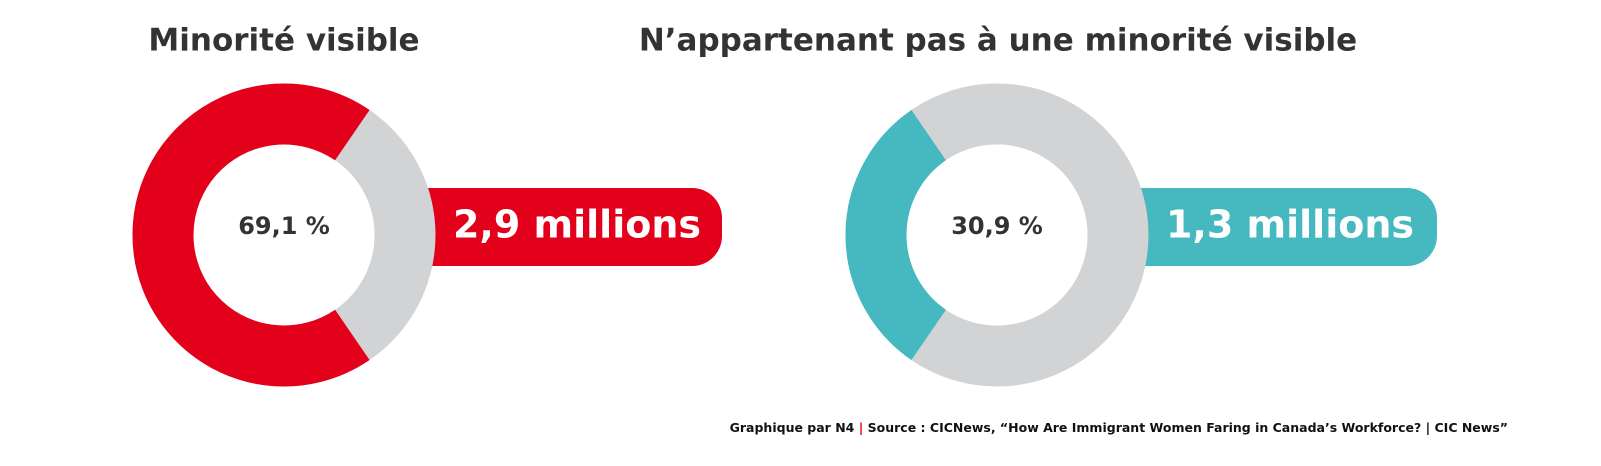 The width and height of the screenshot is (1601, 466). I want to click on callout-text: 1,3 millions, so click(1290, 225).